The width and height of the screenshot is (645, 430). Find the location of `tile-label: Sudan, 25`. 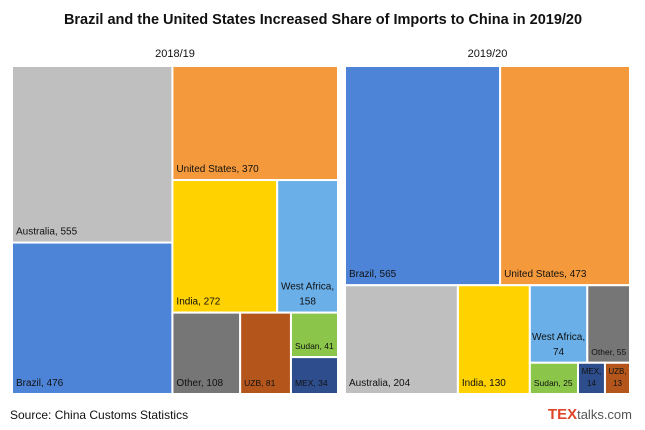

tile-label: Sudan, 25 is located at coordinates (553, 383).